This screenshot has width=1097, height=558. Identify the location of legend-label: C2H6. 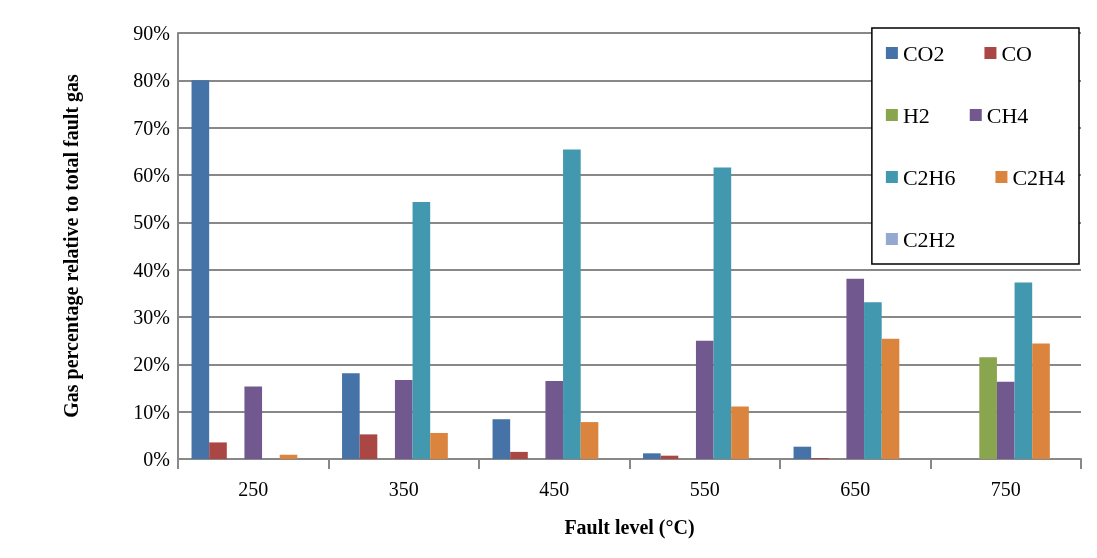
(929, 177).